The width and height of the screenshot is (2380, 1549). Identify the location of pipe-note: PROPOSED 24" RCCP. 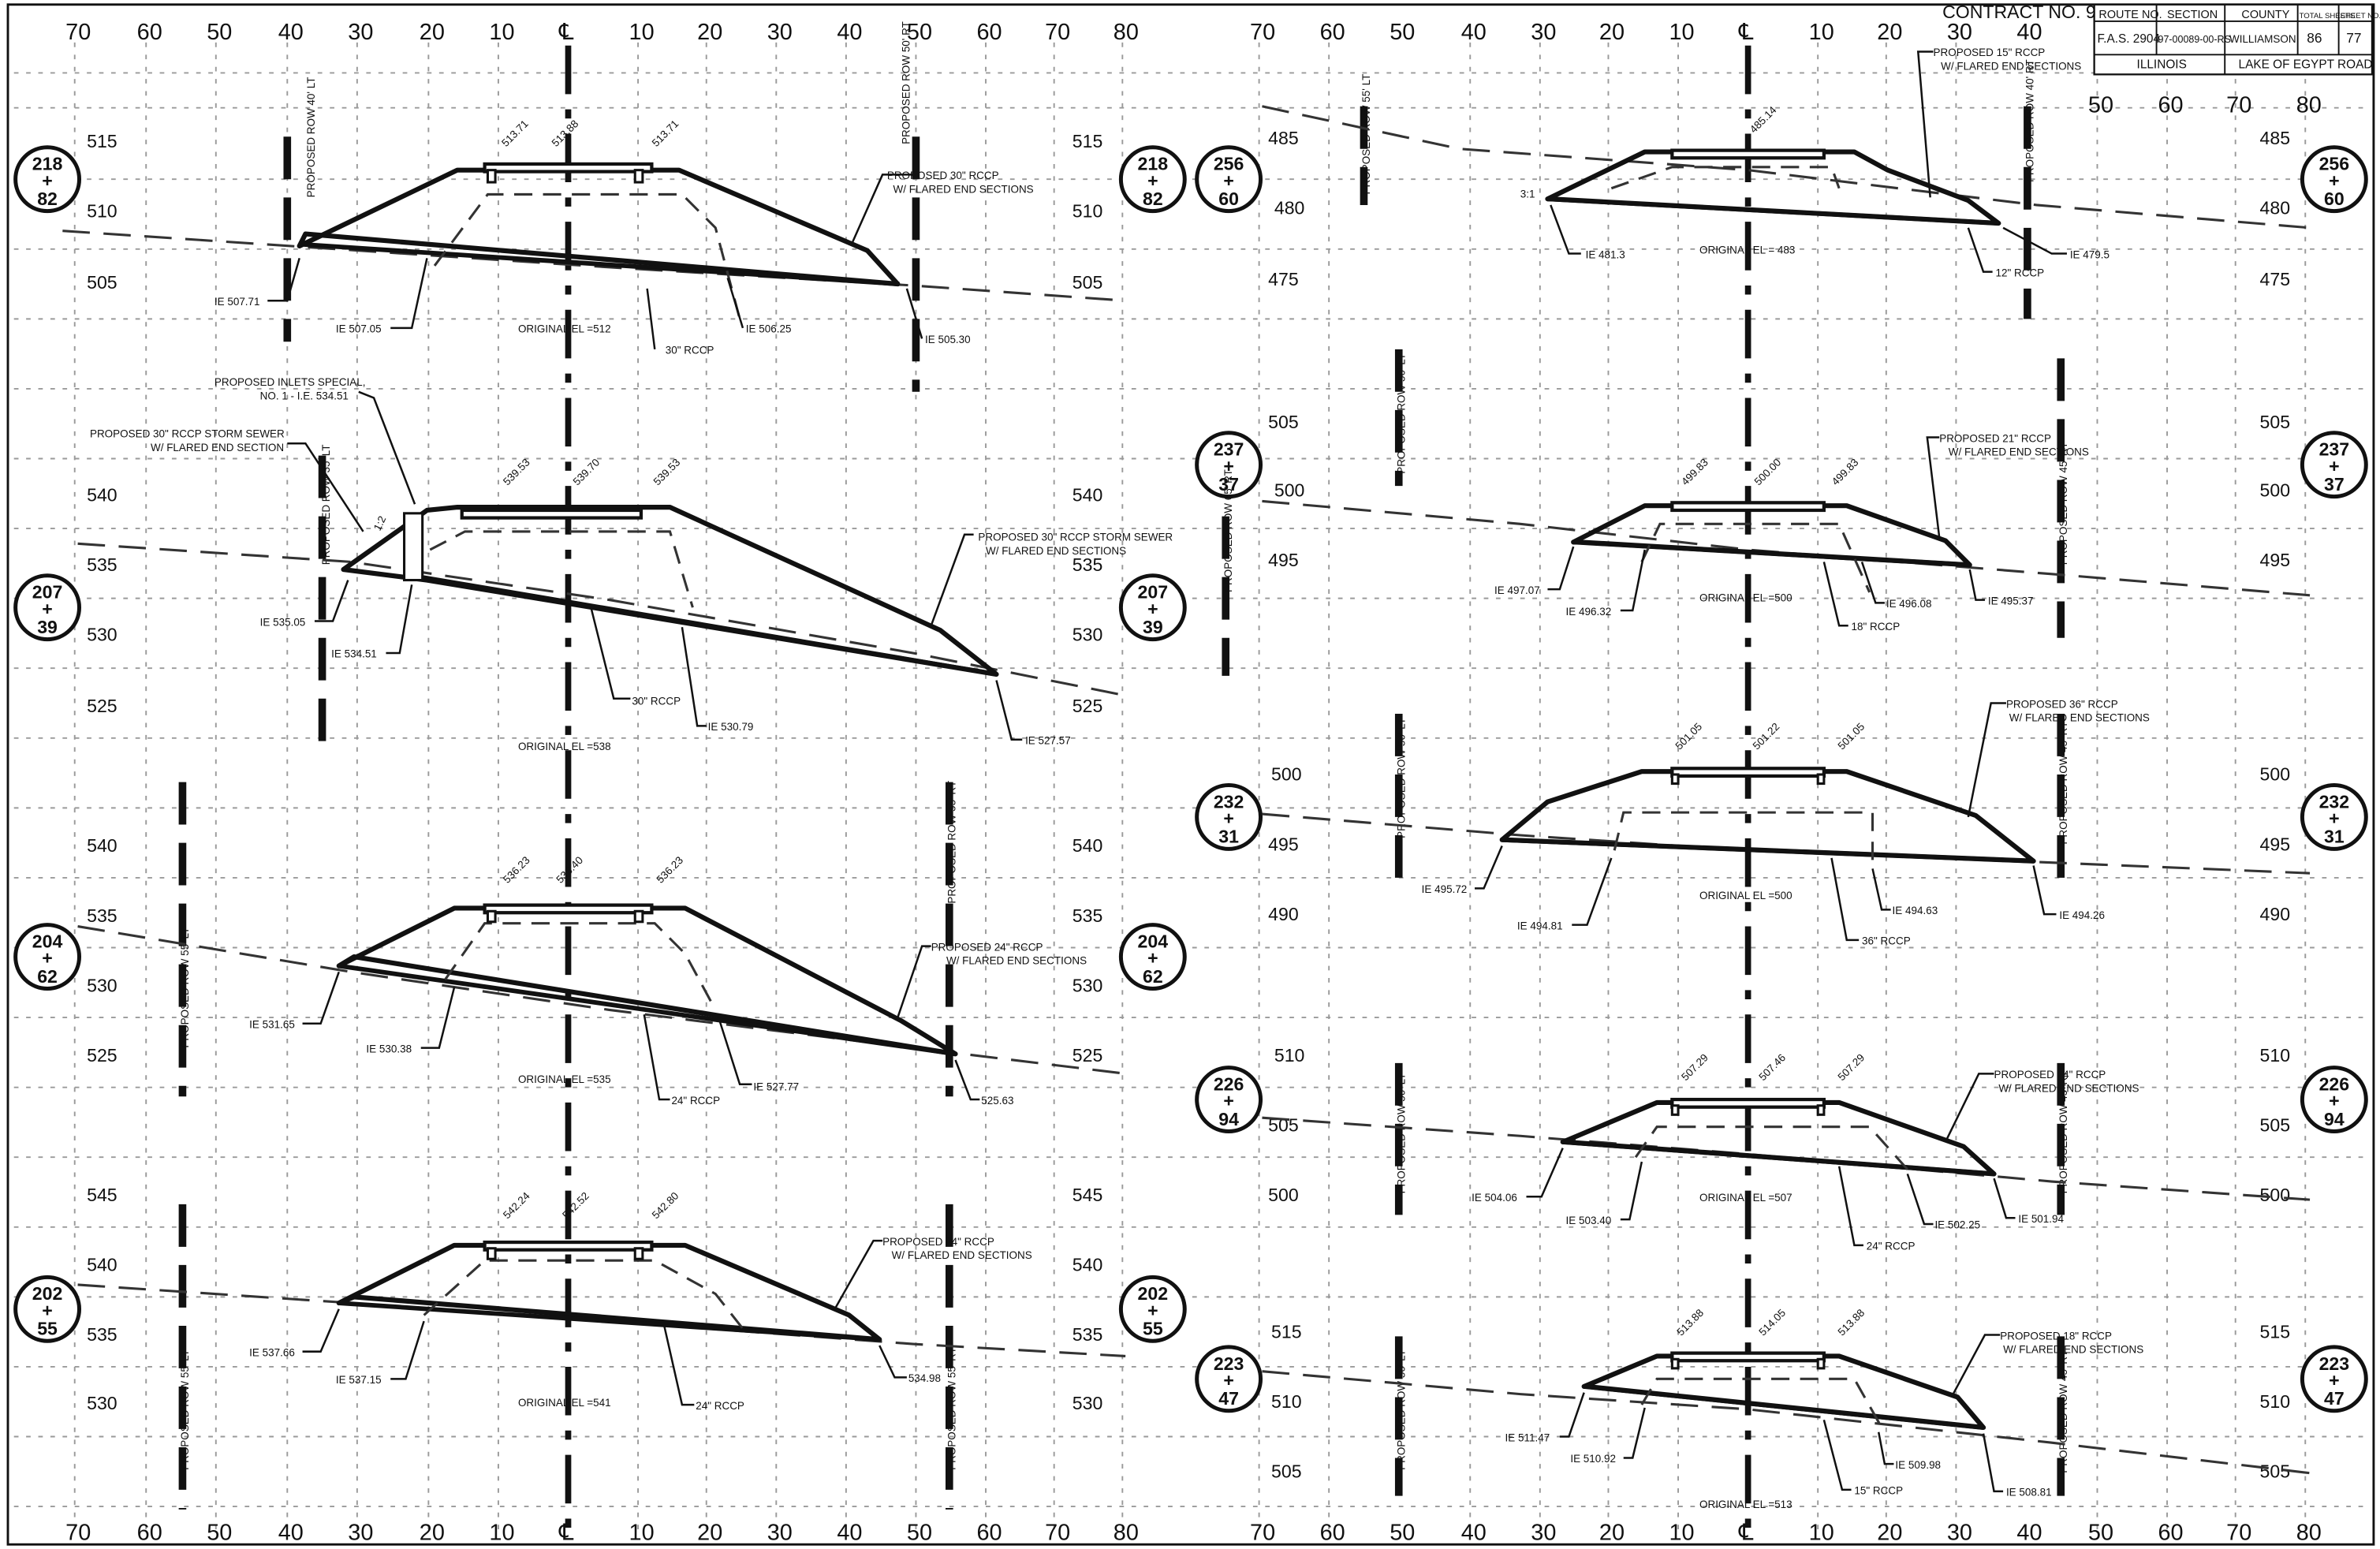
(2050, 1075).